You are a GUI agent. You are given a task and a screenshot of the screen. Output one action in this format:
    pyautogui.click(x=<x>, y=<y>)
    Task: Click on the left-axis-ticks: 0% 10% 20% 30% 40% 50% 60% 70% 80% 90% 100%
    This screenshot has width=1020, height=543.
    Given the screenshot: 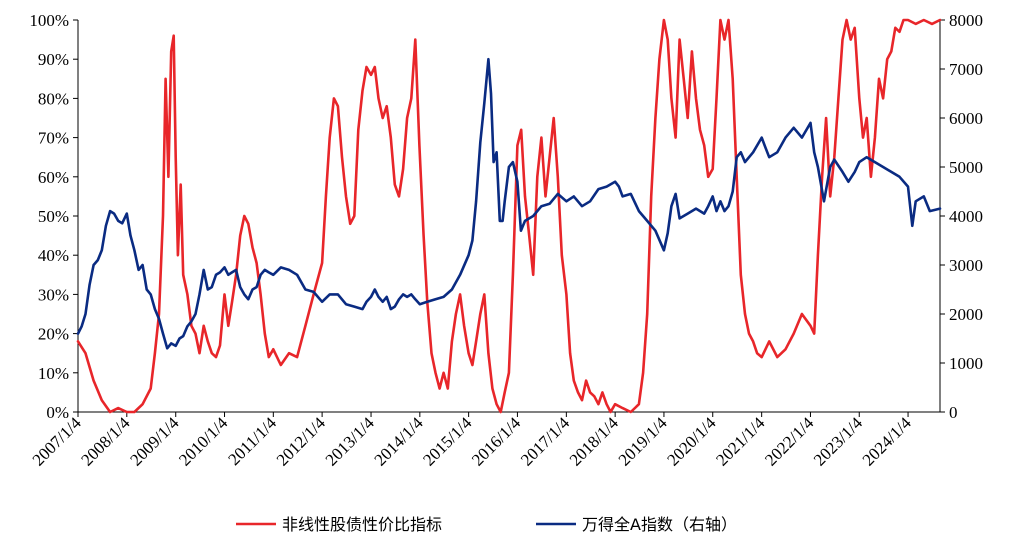 What is the action you would take?
    pyautogui.click(x=53, y=216)
    